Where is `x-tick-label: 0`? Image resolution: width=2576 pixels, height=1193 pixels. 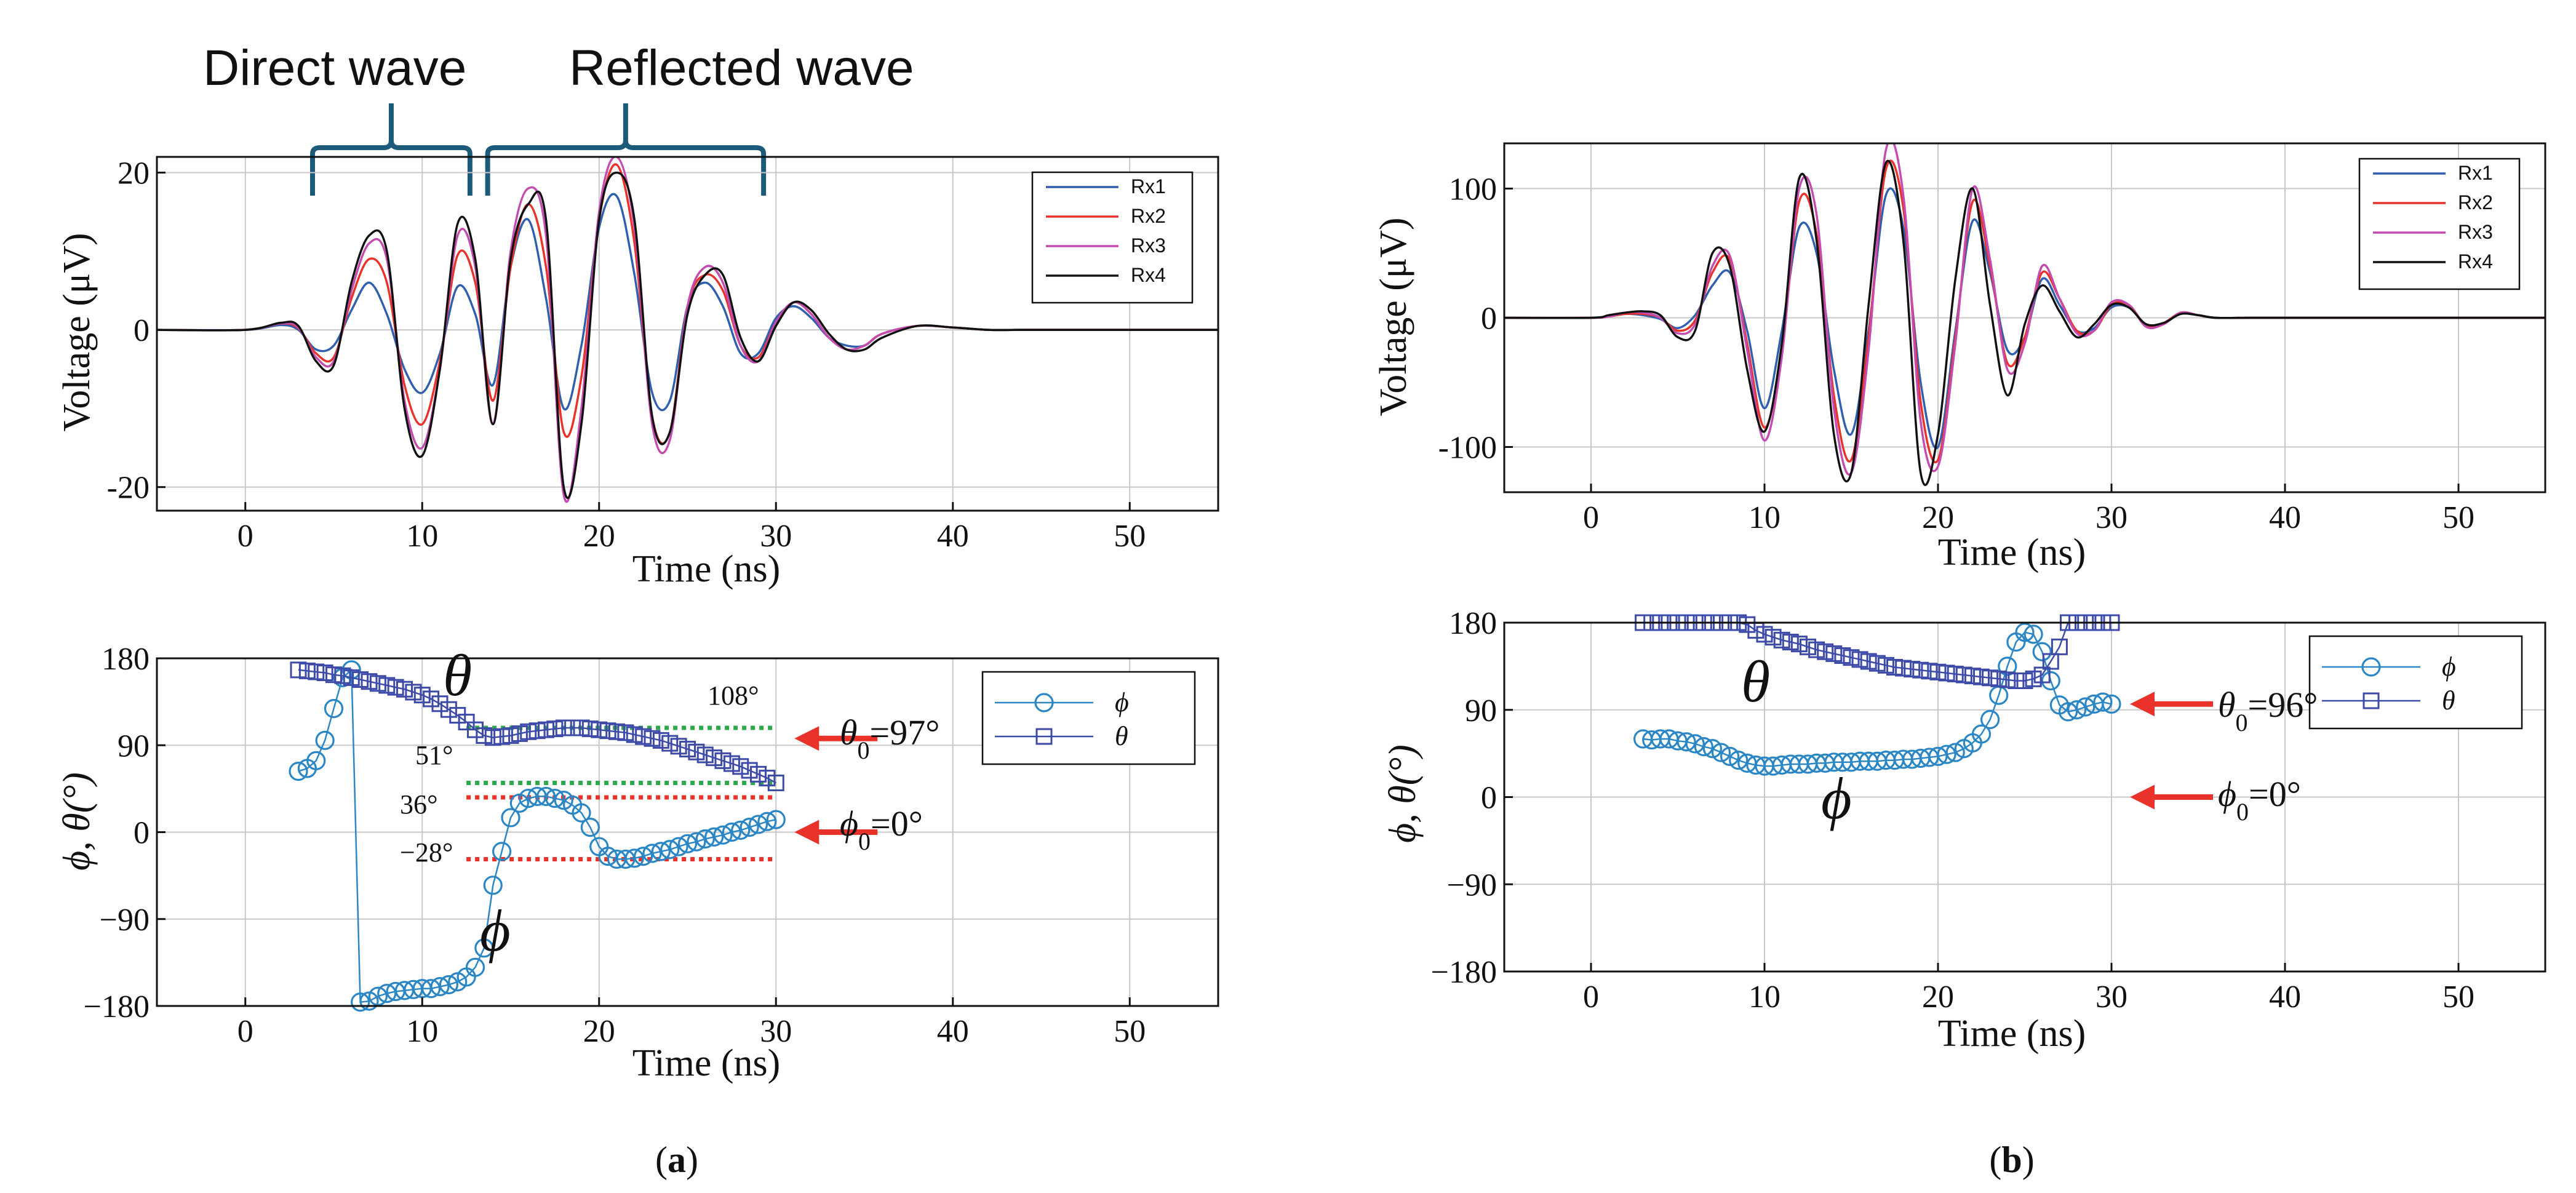 x-tick-label: 0 is located at coordinates (1591, 517).